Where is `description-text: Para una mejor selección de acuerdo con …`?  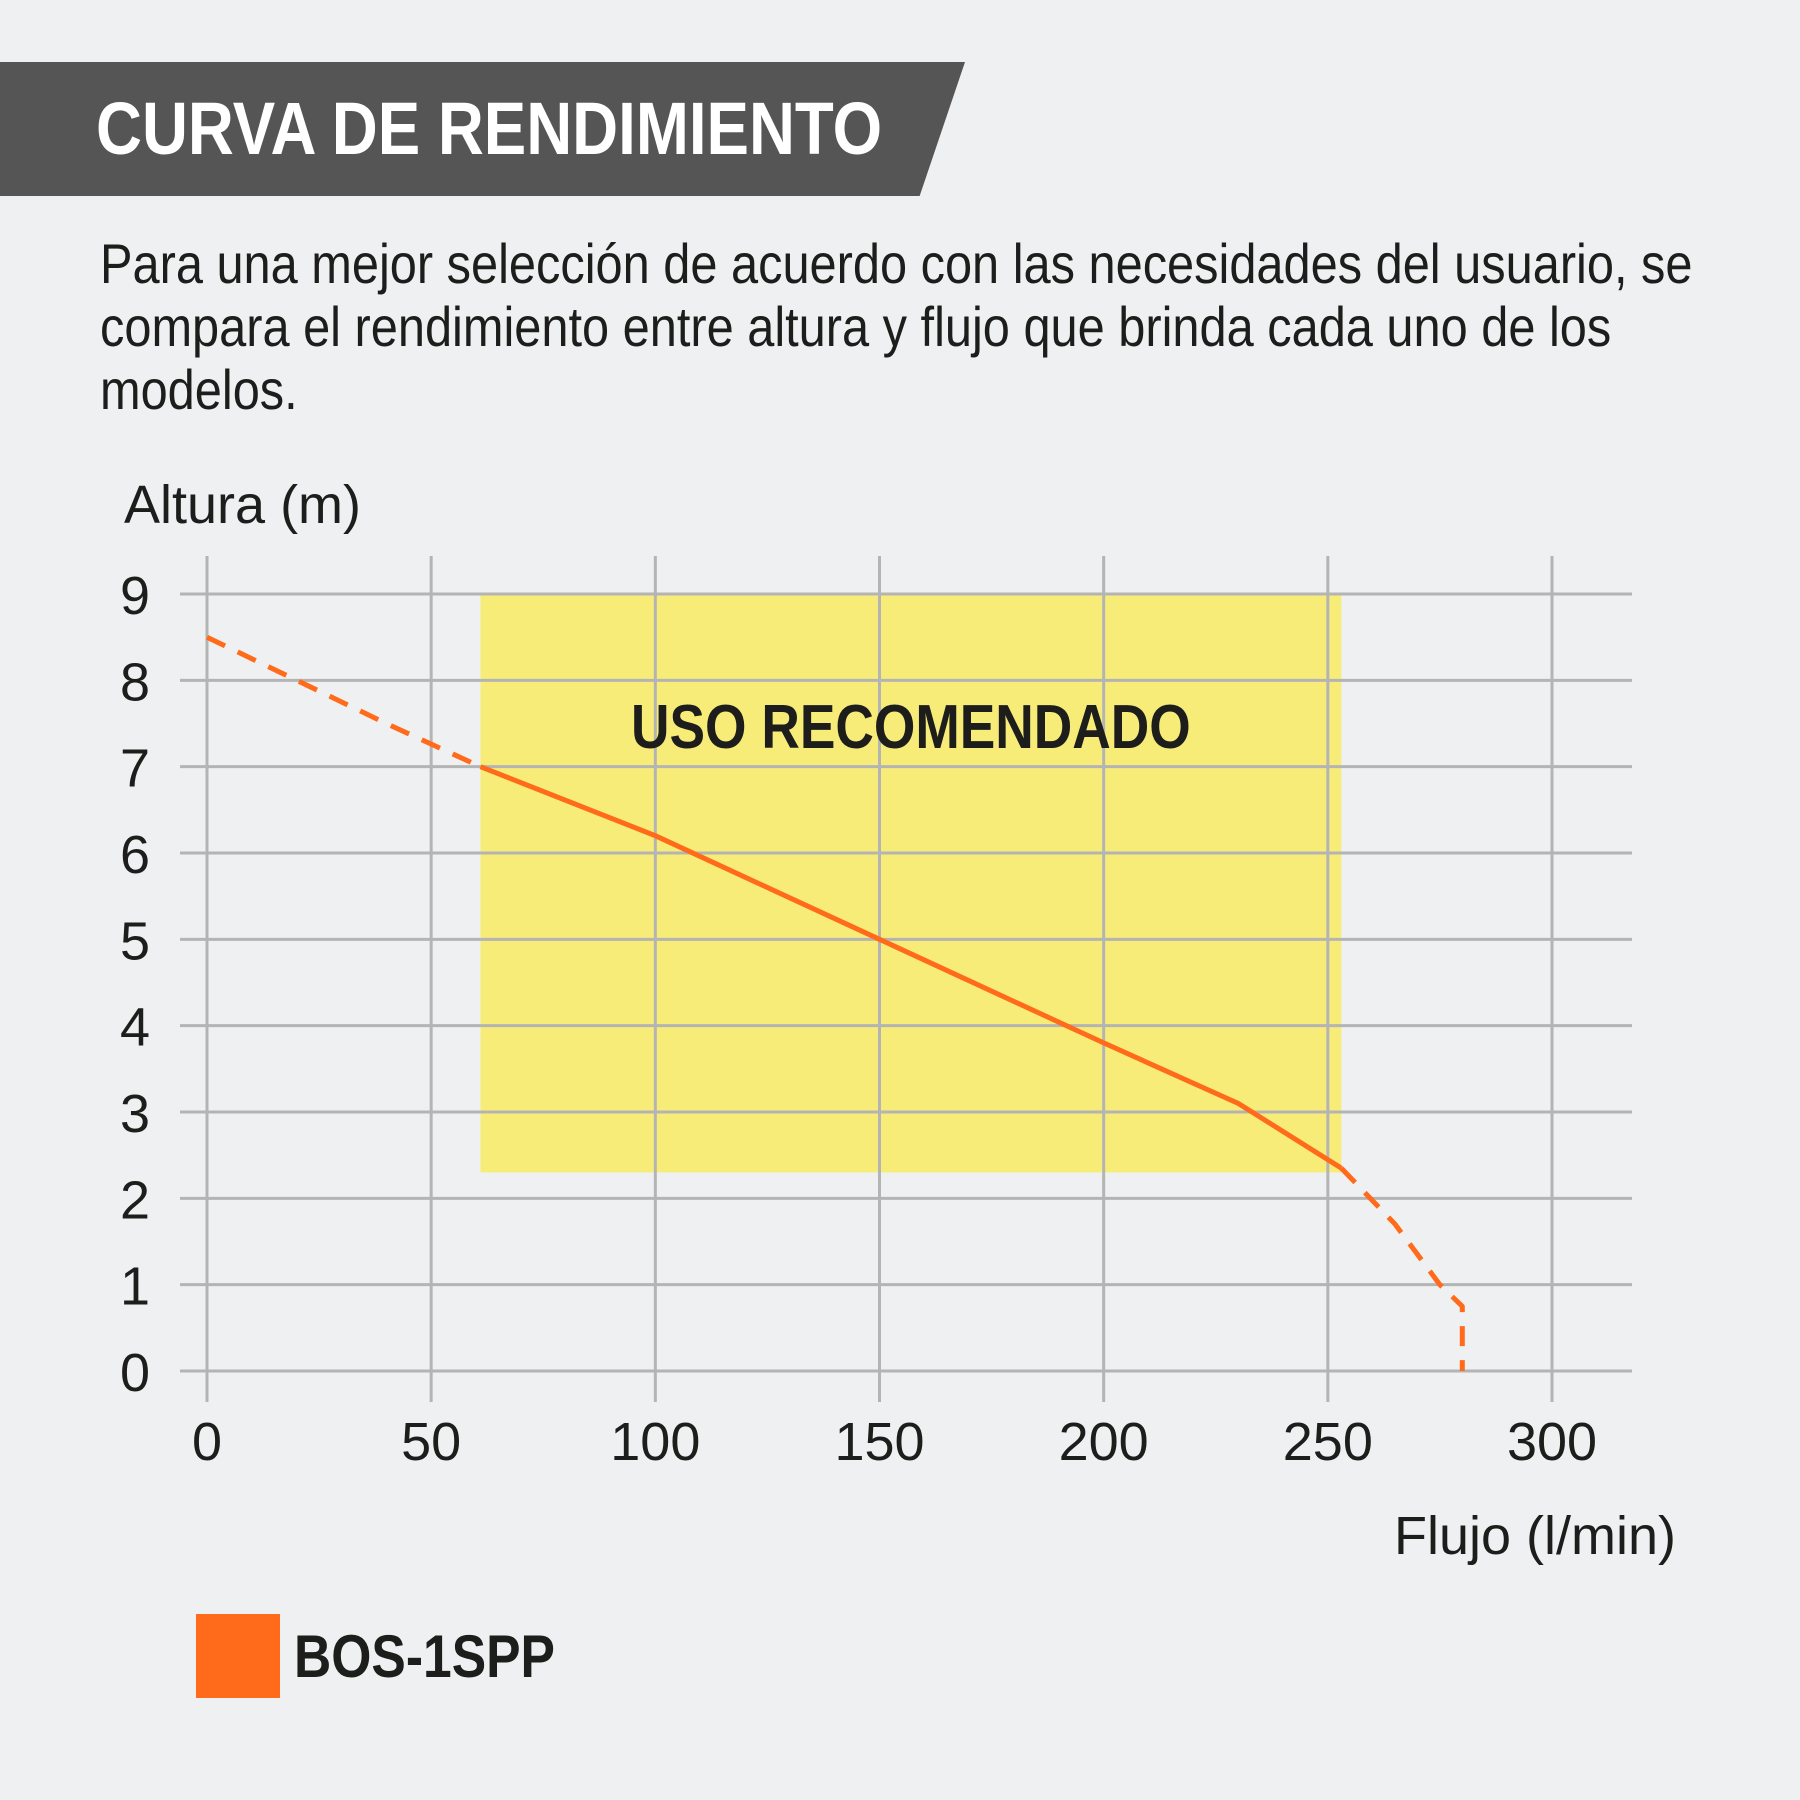
description-text: Para una mejor selección de acuerdo con … is located at coordinates (896, 326).